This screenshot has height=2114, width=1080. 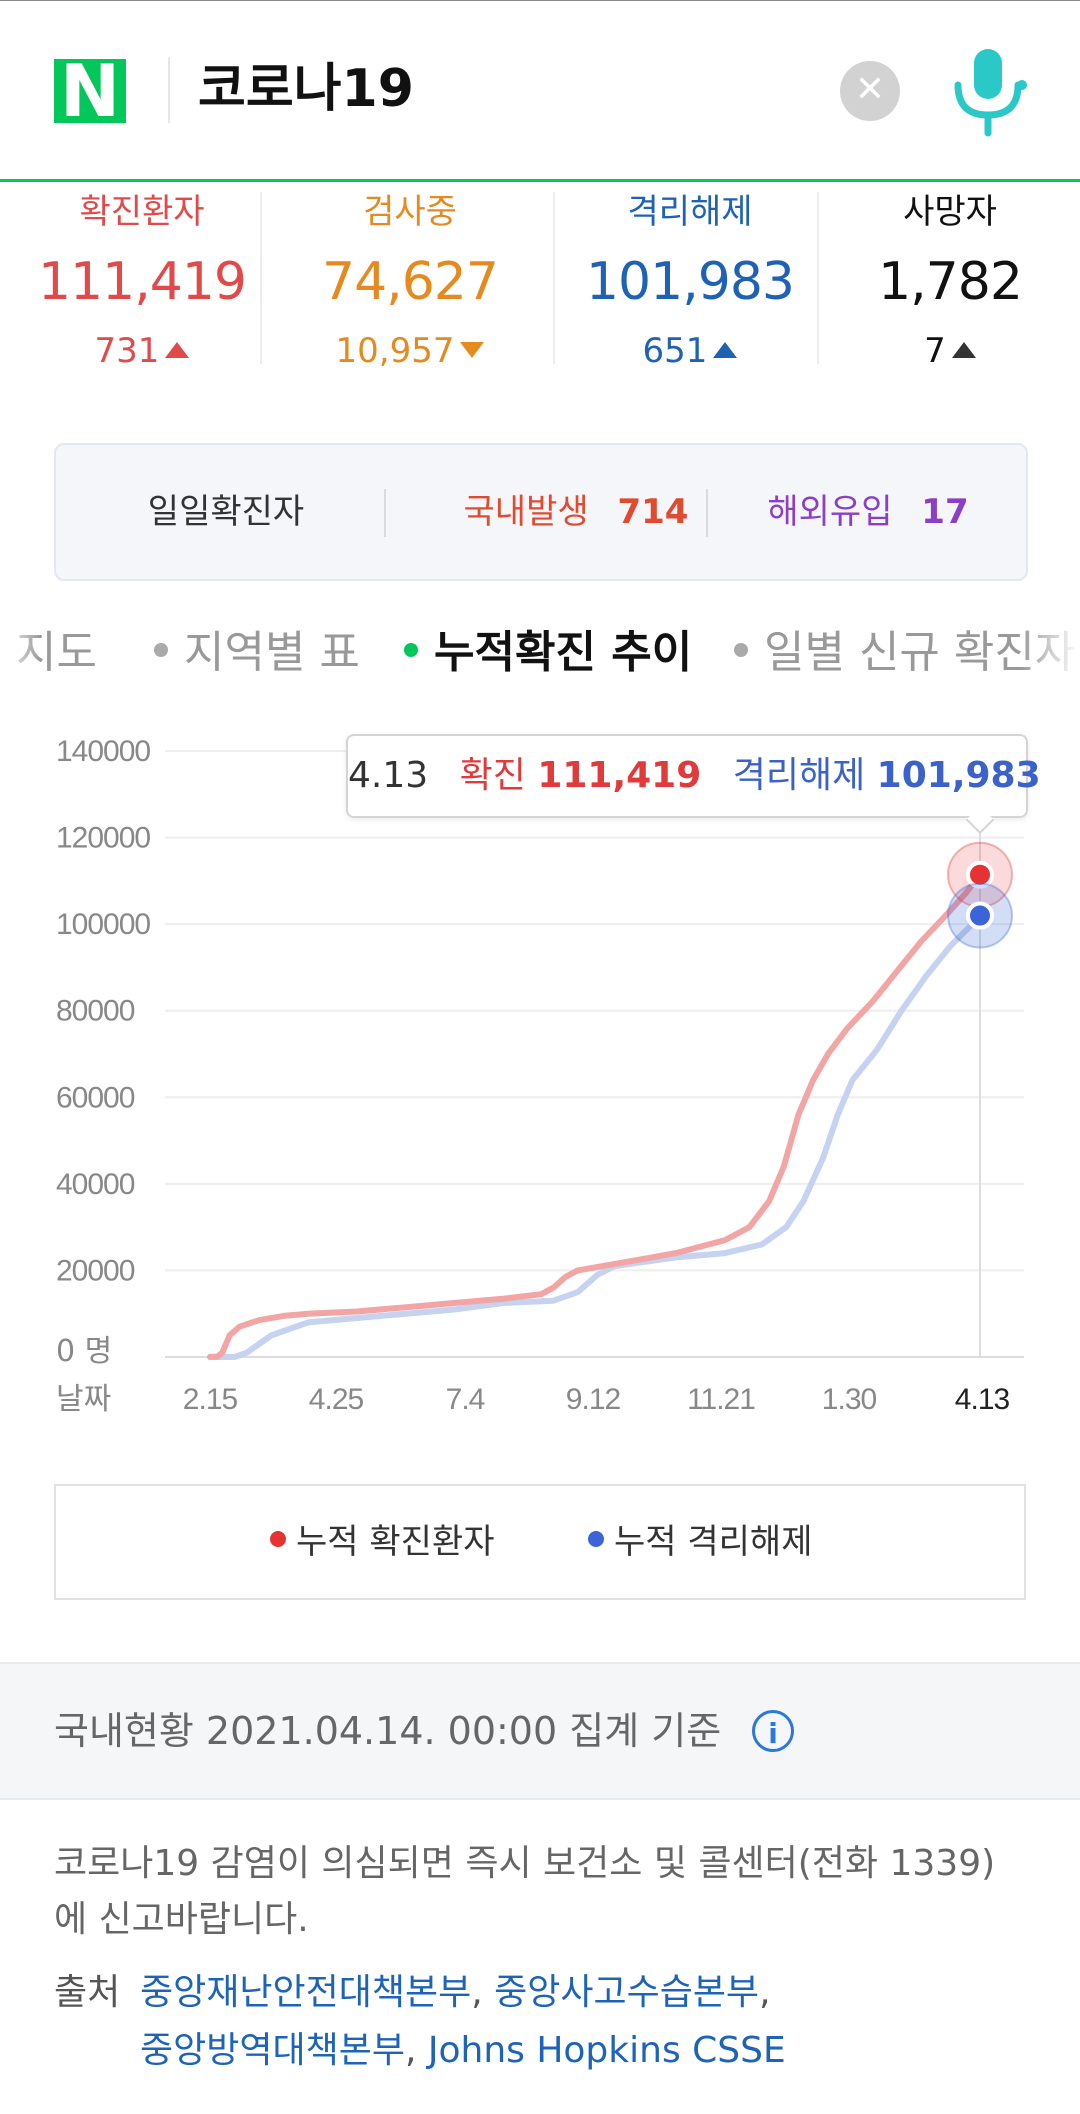 I want to click on x-tick-label: 9.12, so click(x=593, y=1399).